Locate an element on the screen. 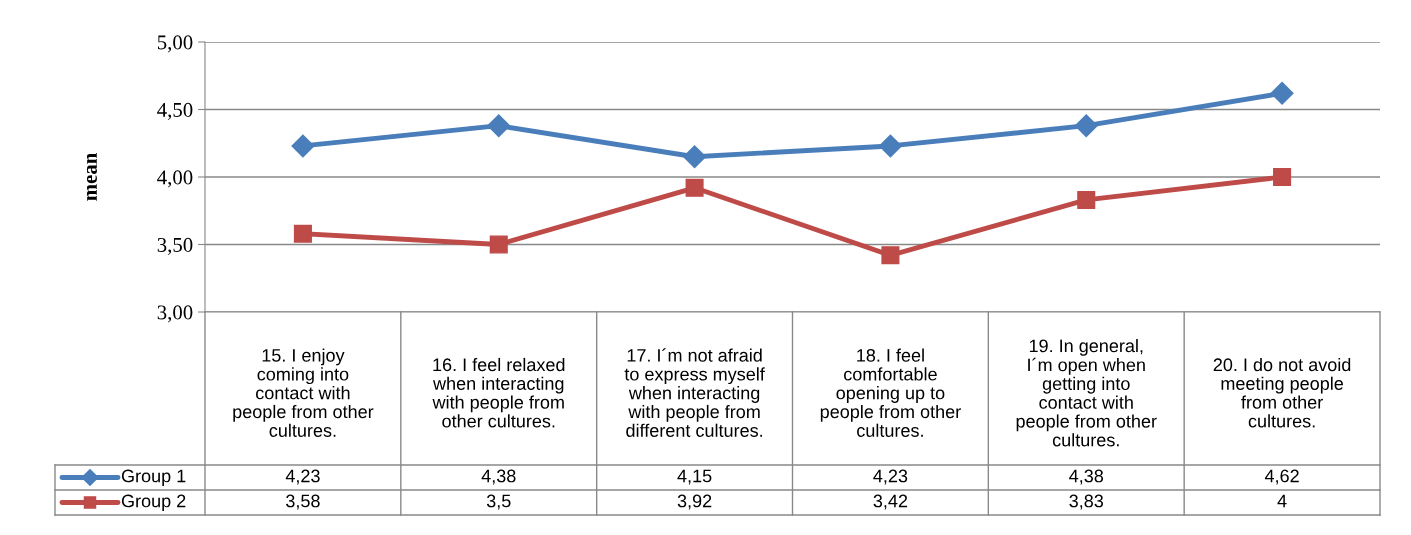 This screenshot has height=535, width=1411. x-tick-label: 15. I enjoy coming into contact with people from other cultures. is located at coordinates (303, 392).